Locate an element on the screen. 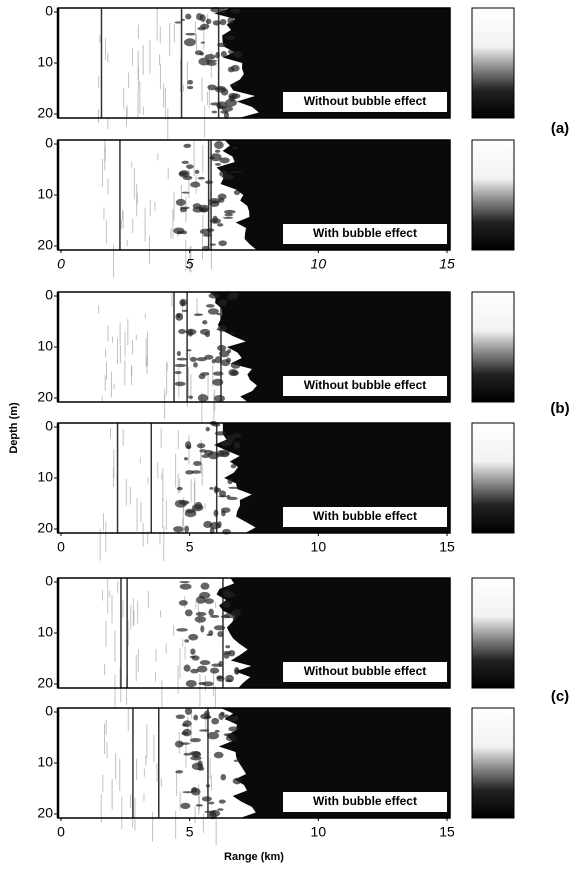  x-tick-label: 10 is located at coordinates (319, 264).